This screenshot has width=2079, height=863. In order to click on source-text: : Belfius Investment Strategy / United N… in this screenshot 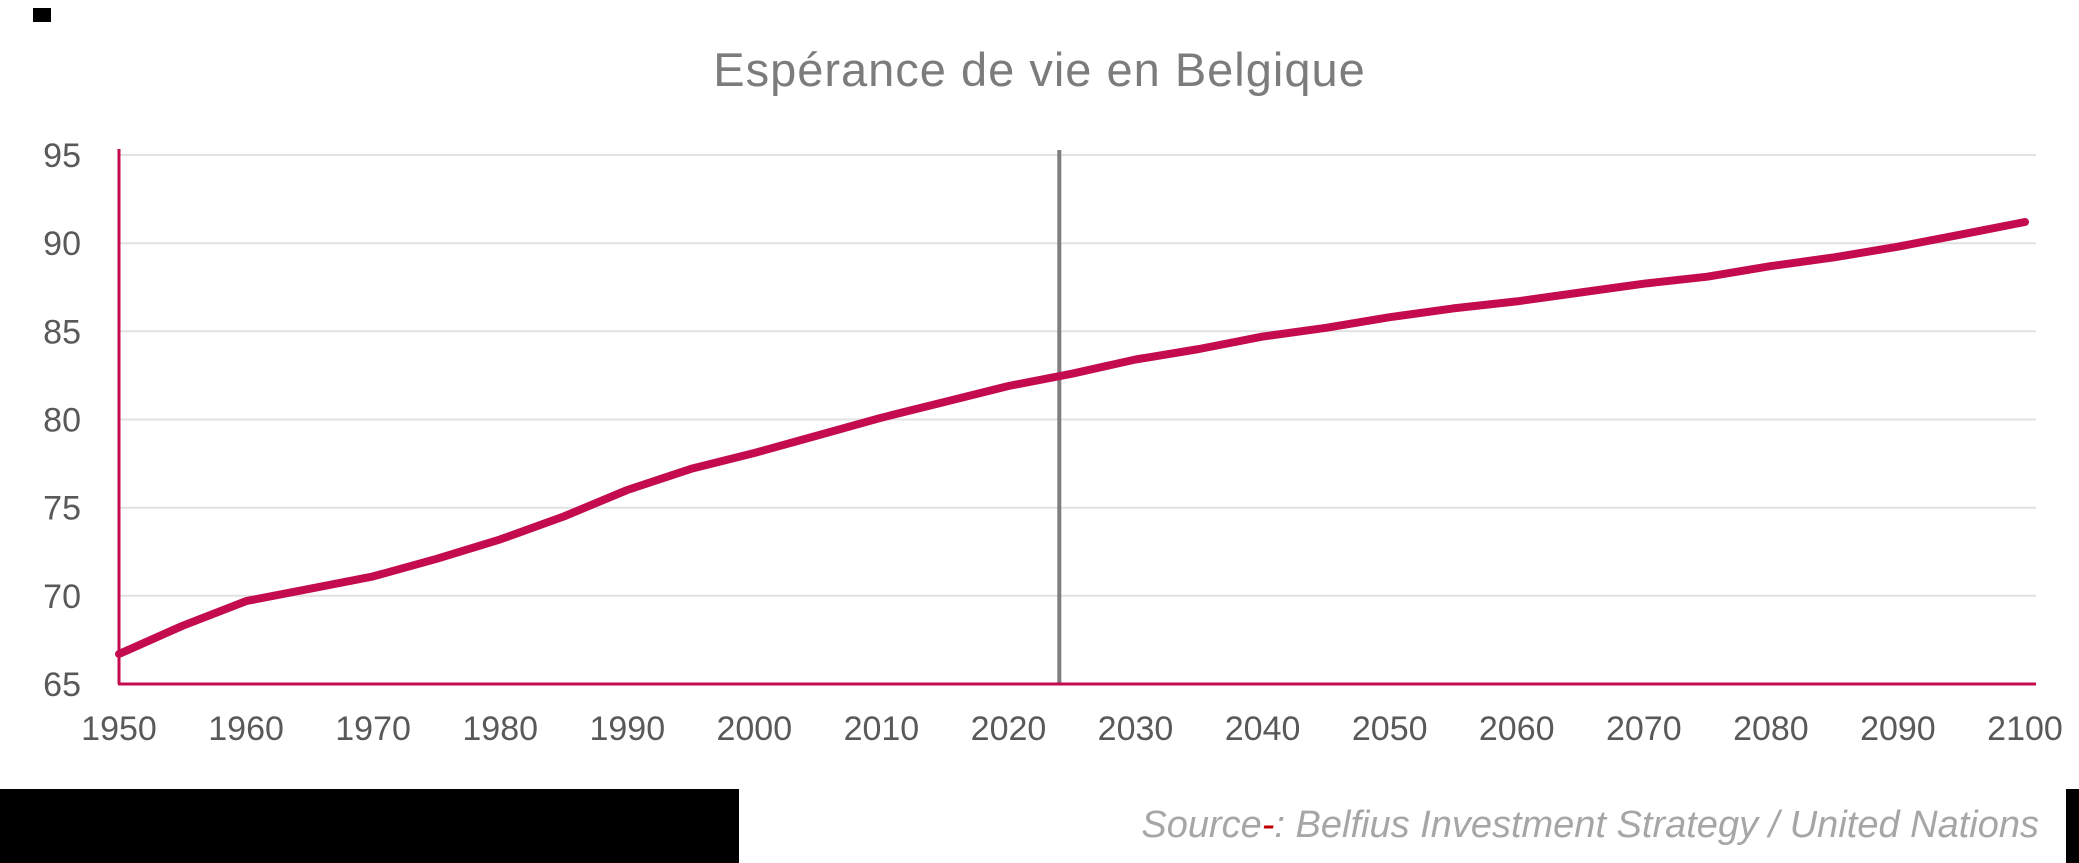, I will do `click(1656, 825)`.